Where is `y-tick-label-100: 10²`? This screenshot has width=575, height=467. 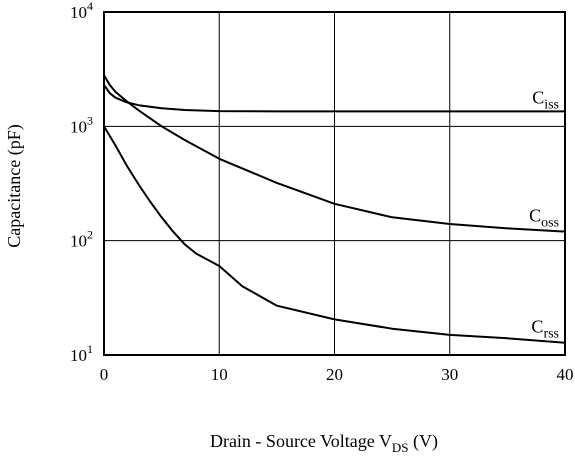
y-tick-label-100: 10² is located at coordinates (81, 239).